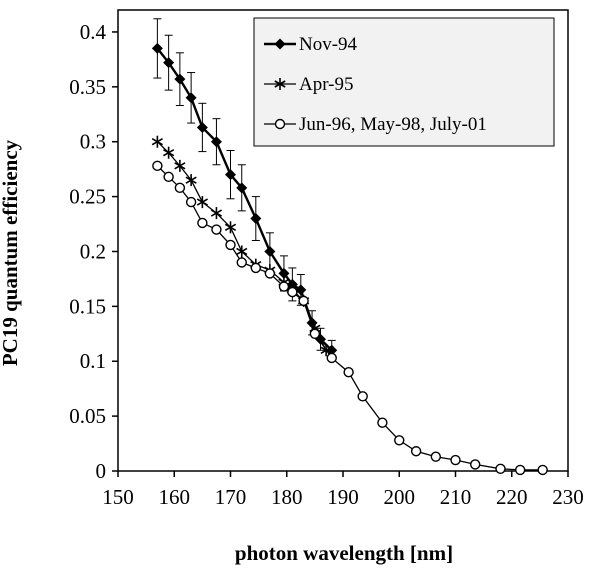 The height and width of the screenshot is (569, 594). What do you see at coordinates (343, 497) in the screenshot?
I see `x-tick-label: 190` at bounding box center [343, 497].